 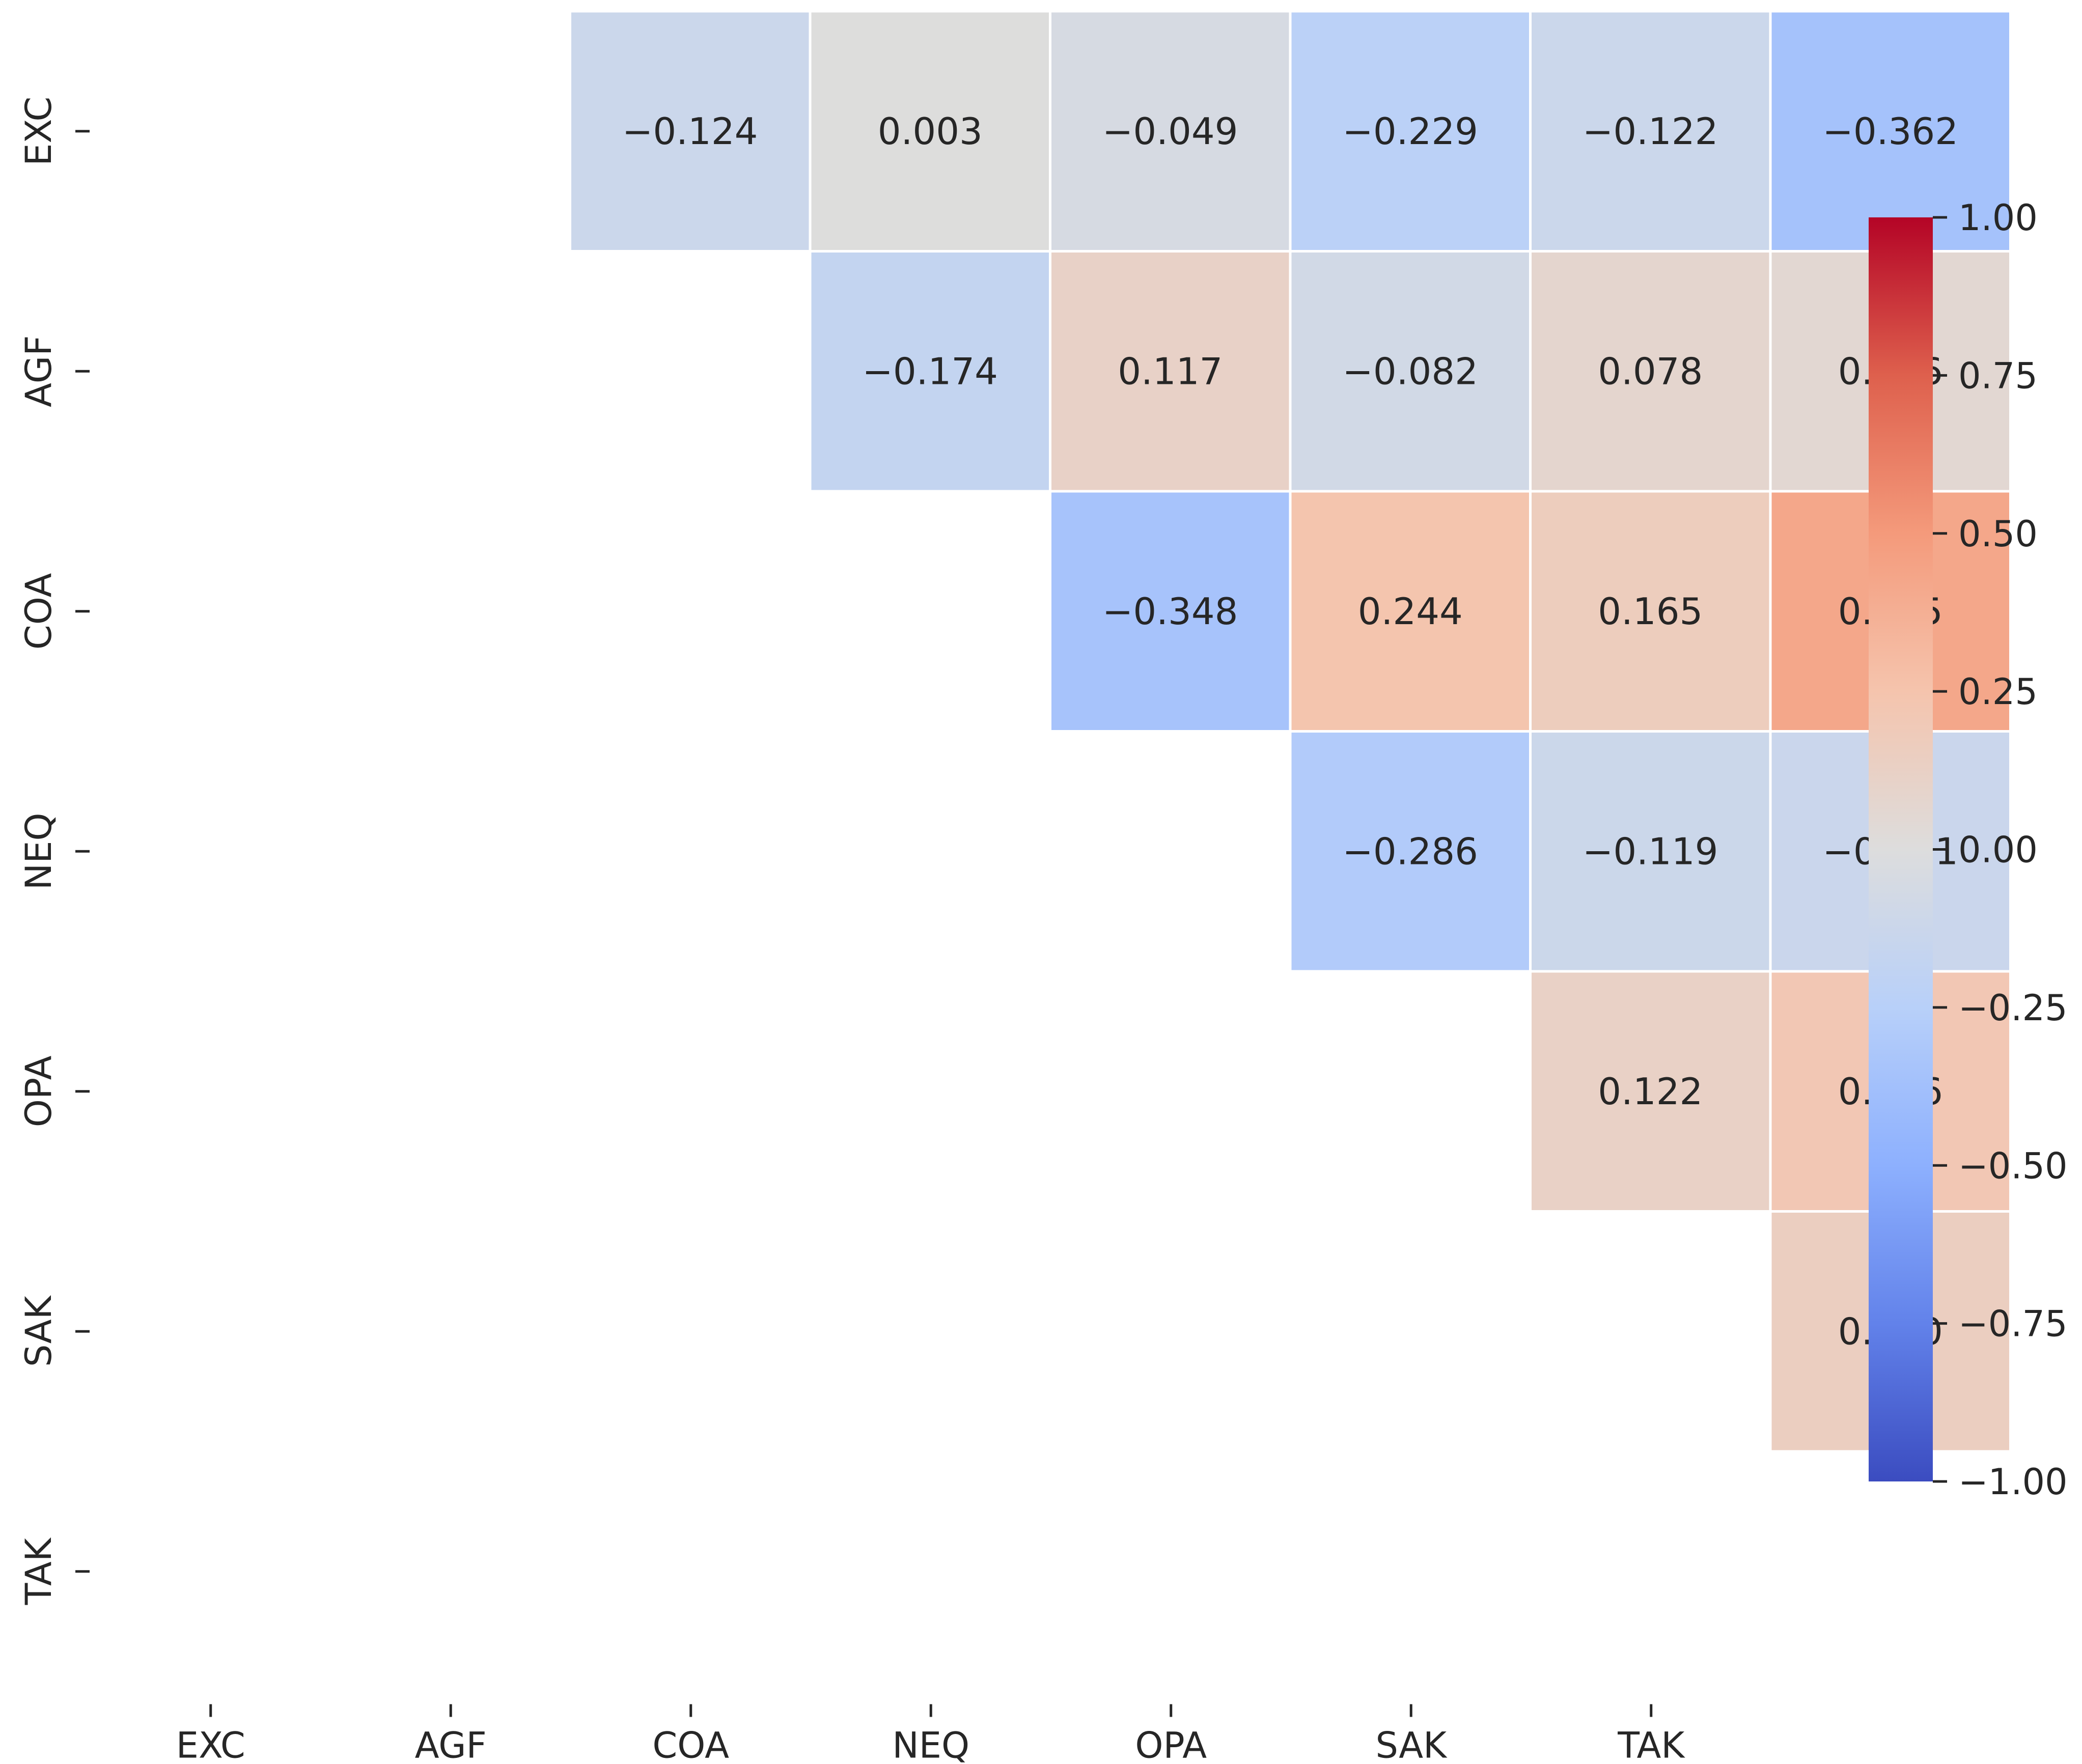 I want to click on y-tick-label-agf: AGF, so click(x=39, y=371).